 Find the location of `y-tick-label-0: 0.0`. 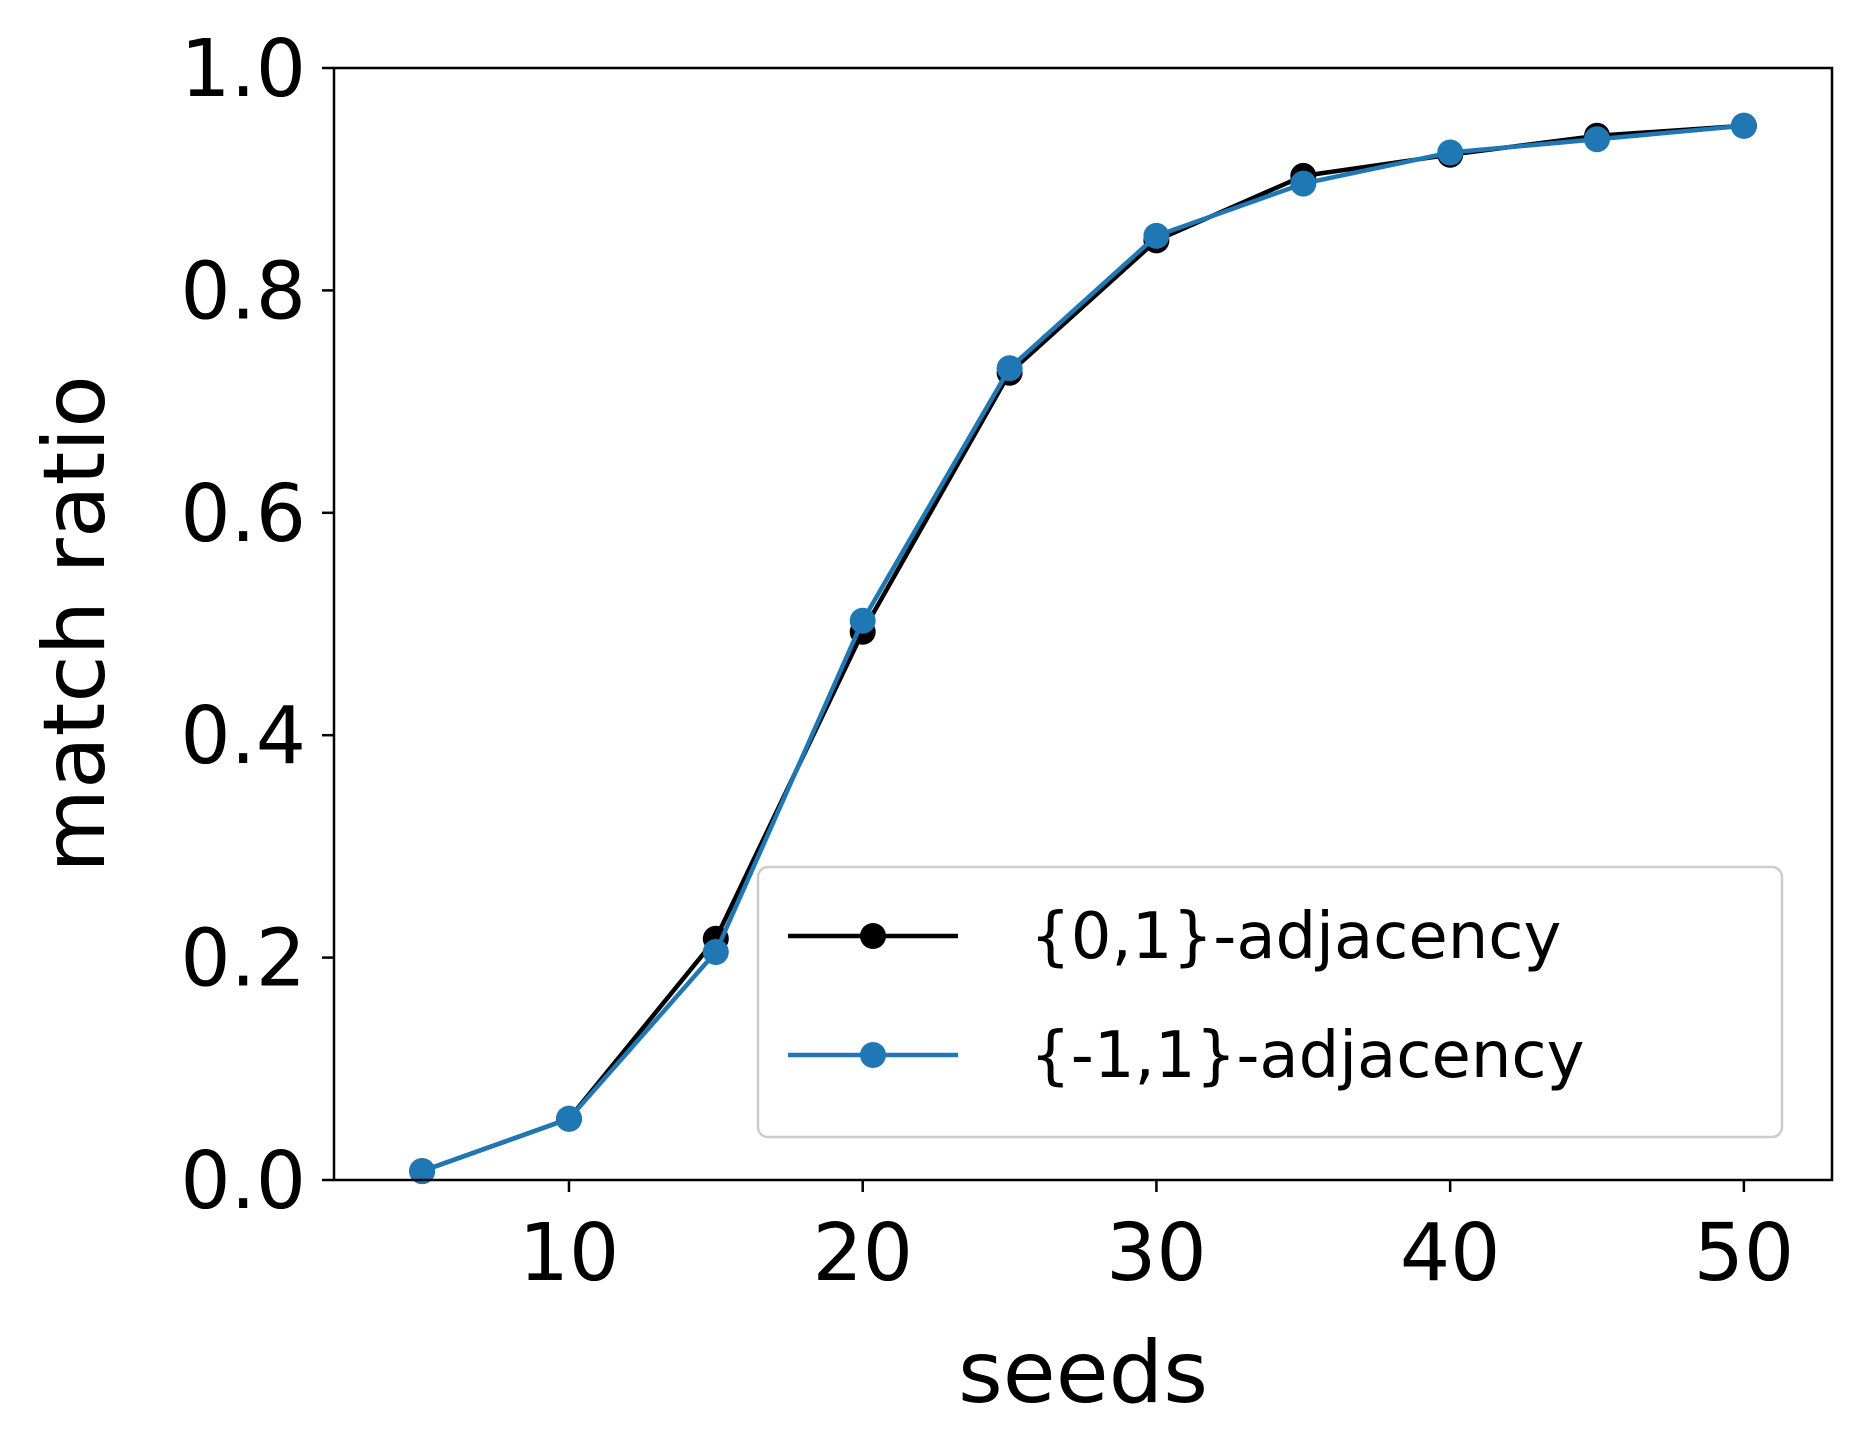

y-tick-label-0: 0.0 is located at coordinates (243, 1181).